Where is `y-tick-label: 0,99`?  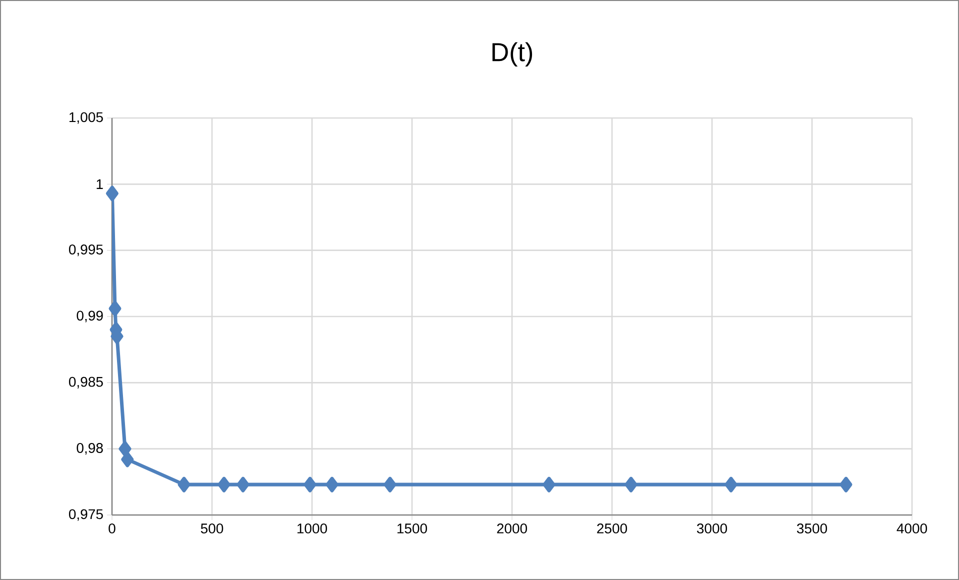
y-tick-label: 0,99 is located at coordinates (89, 316).